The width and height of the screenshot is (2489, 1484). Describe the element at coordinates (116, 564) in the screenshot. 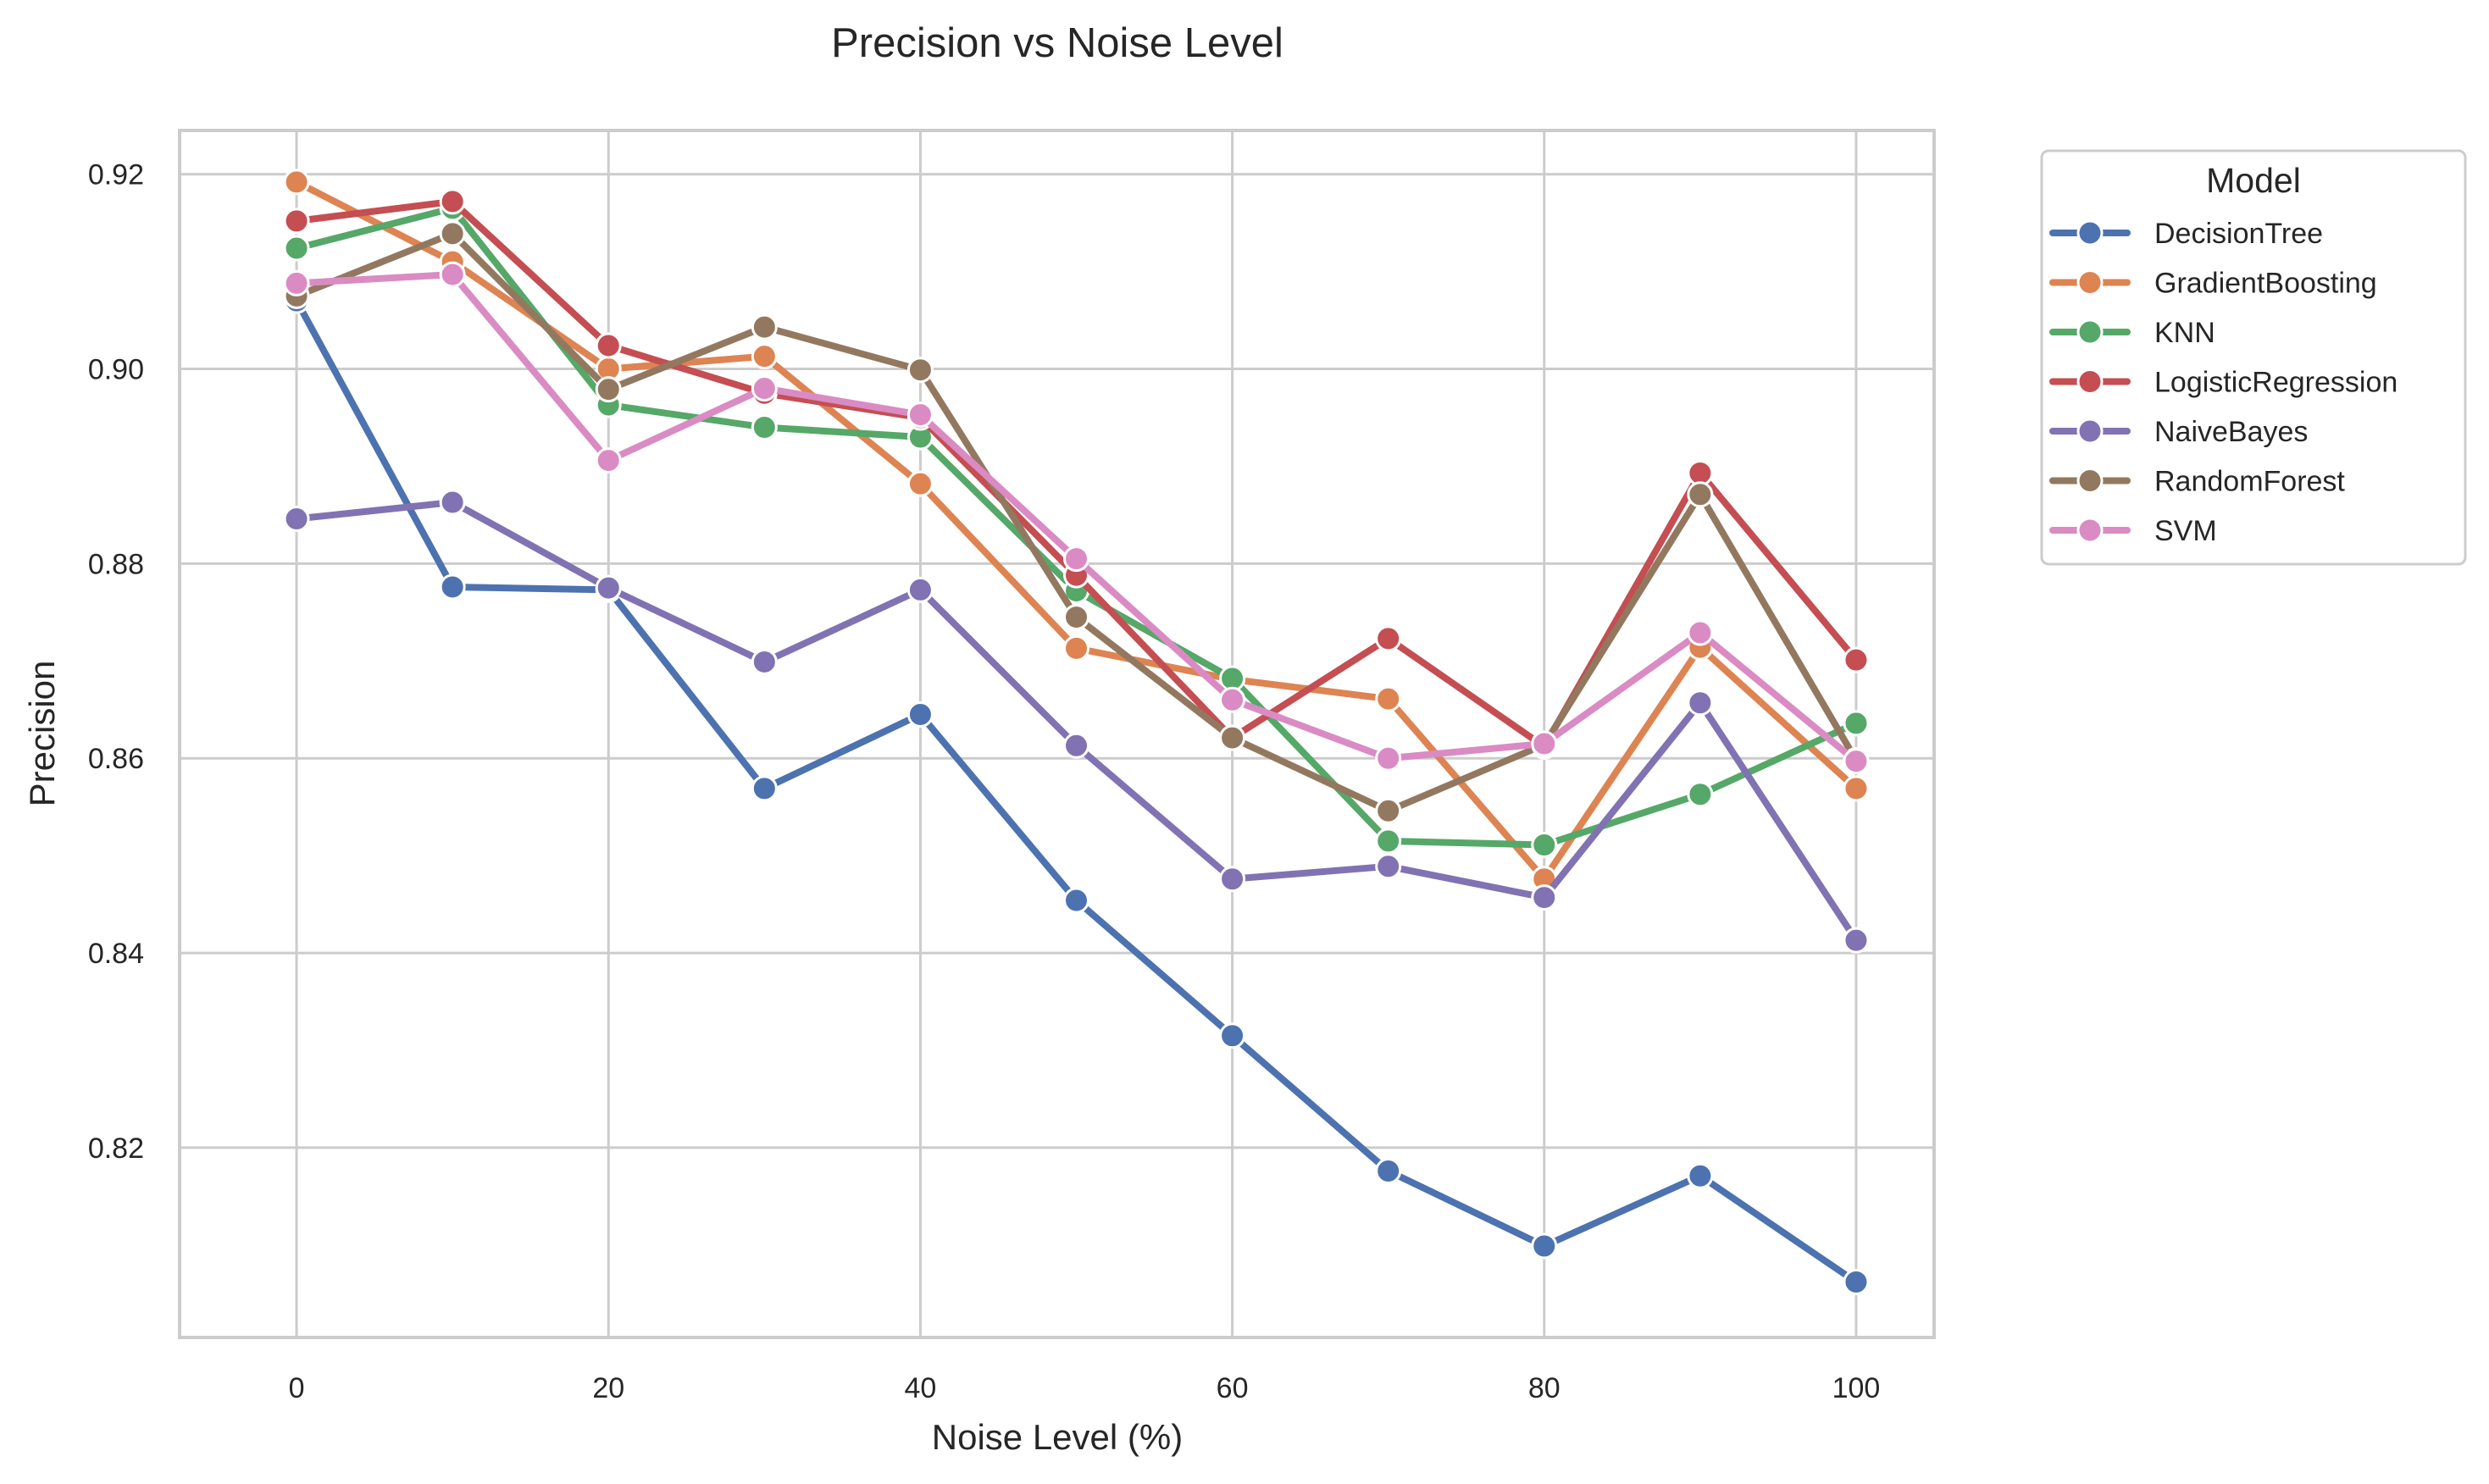

I see `y-tick-label: 0.88` at that location.